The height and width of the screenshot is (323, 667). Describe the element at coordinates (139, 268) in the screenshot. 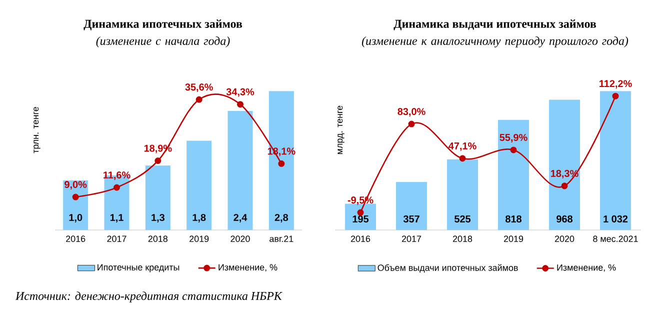

I see `legend-label: Ипотечные кредиты` at that location.